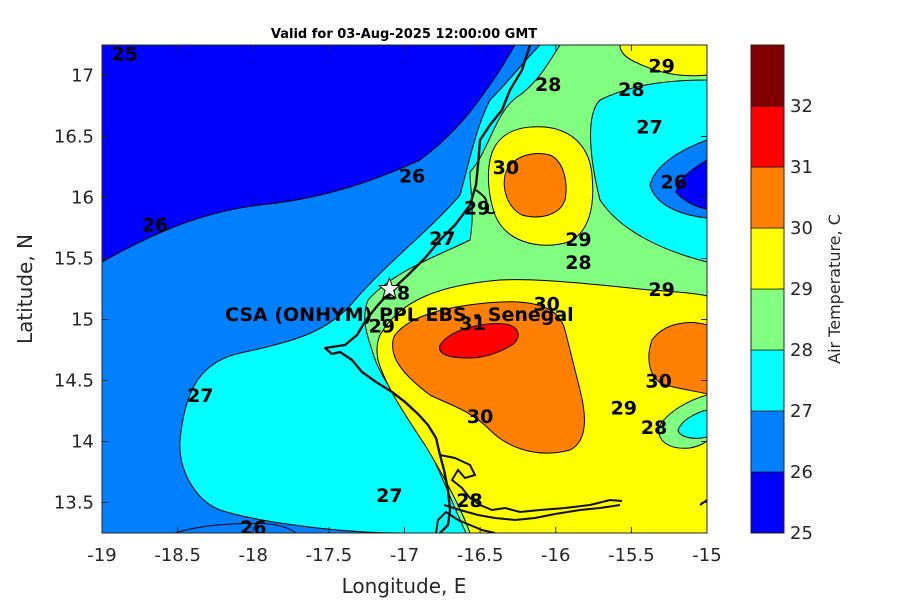 The width and height of the screenshot is (900, 600). Describe the element at coordinates (389, 288) in the screenshot. I see `star-icon` at that location.